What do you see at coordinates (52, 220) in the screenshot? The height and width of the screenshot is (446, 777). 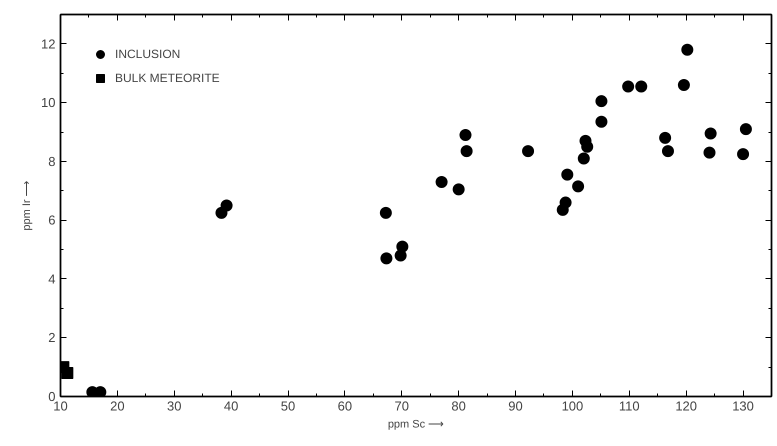 I see `y-tick-label: 6` at bounding box center [52, 220].